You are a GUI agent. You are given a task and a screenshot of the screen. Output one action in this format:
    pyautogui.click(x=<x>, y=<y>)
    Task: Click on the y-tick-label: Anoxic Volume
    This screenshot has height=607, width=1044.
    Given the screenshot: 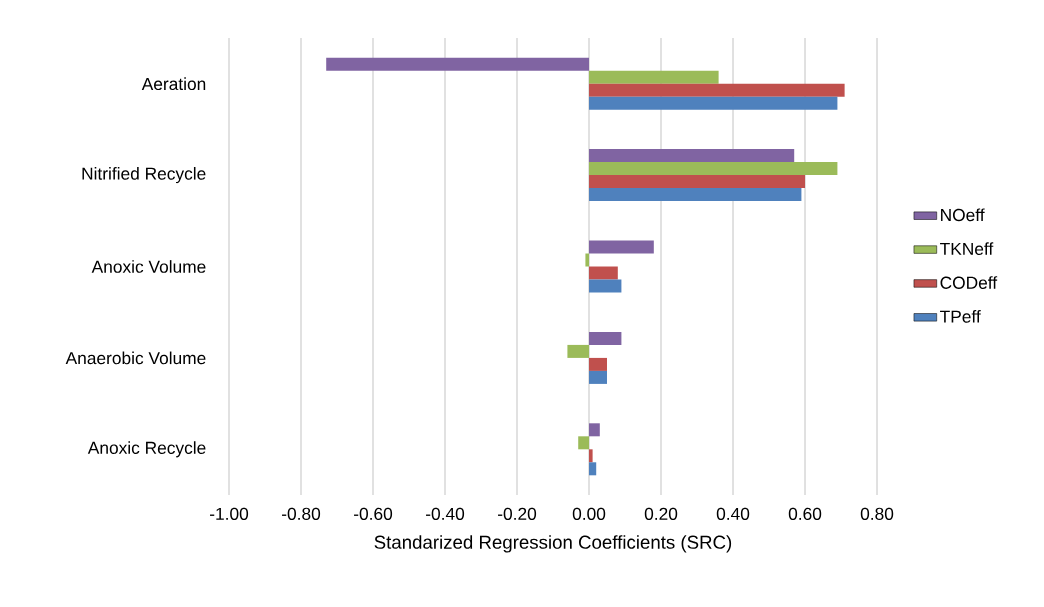 What is the action you would take?
    pyautogui.click(x=148, y=266)
    